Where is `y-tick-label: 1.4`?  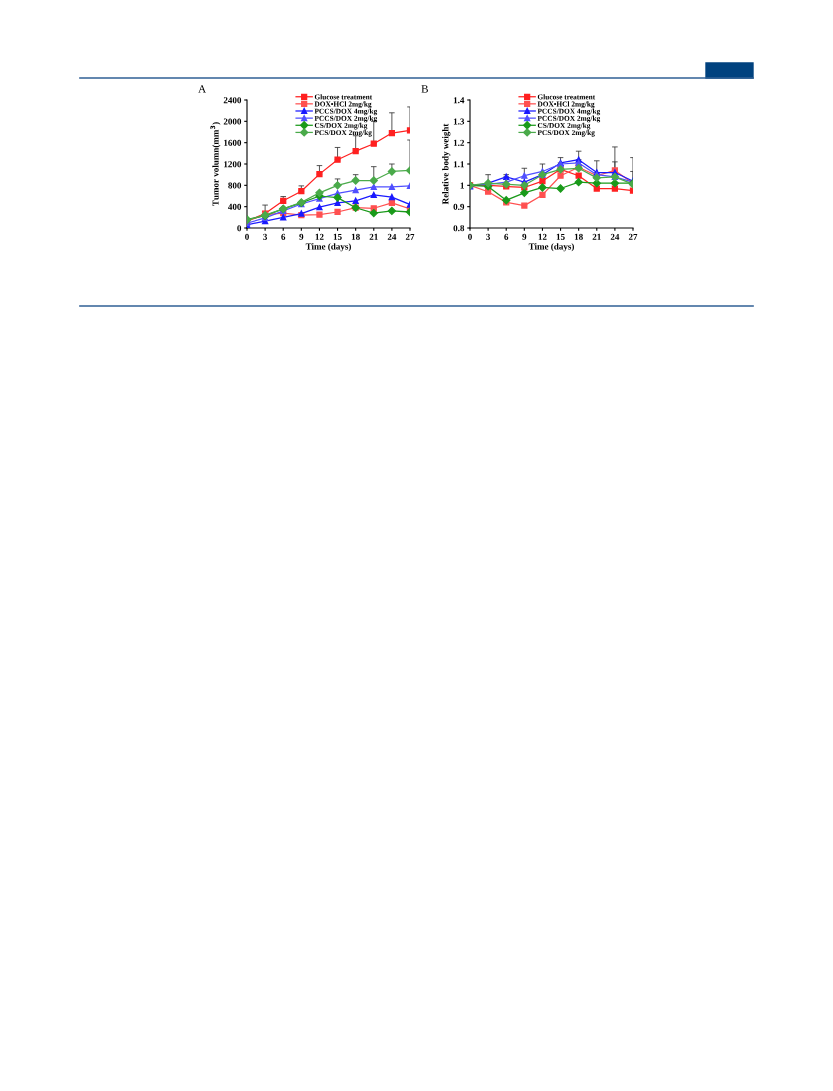 y-tick-label: 1.4 is located at coordinates (459, 100).